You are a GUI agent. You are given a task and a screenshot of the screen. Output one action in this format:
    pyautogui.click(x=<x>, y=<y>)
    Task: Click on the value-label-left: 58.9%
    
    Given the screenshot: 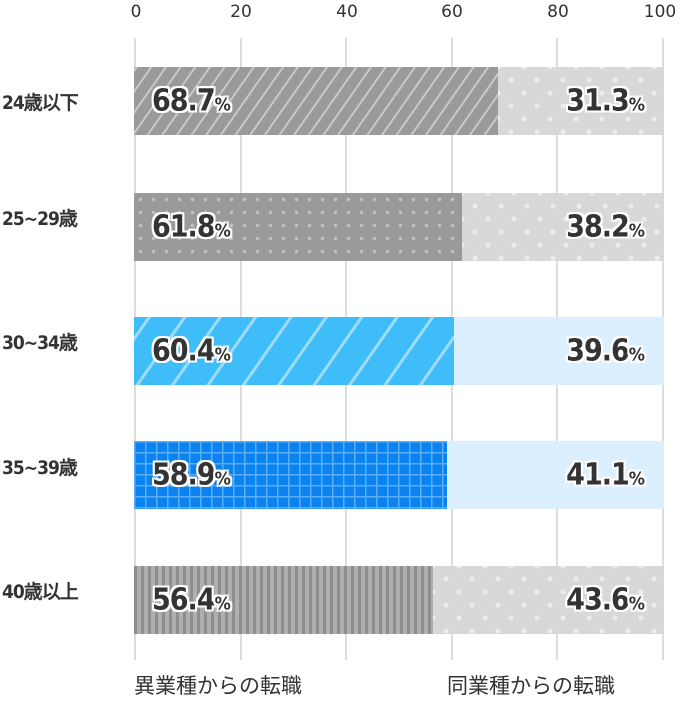 What is the action you would take?
    pyautogui.click(x=191, y=475)
    